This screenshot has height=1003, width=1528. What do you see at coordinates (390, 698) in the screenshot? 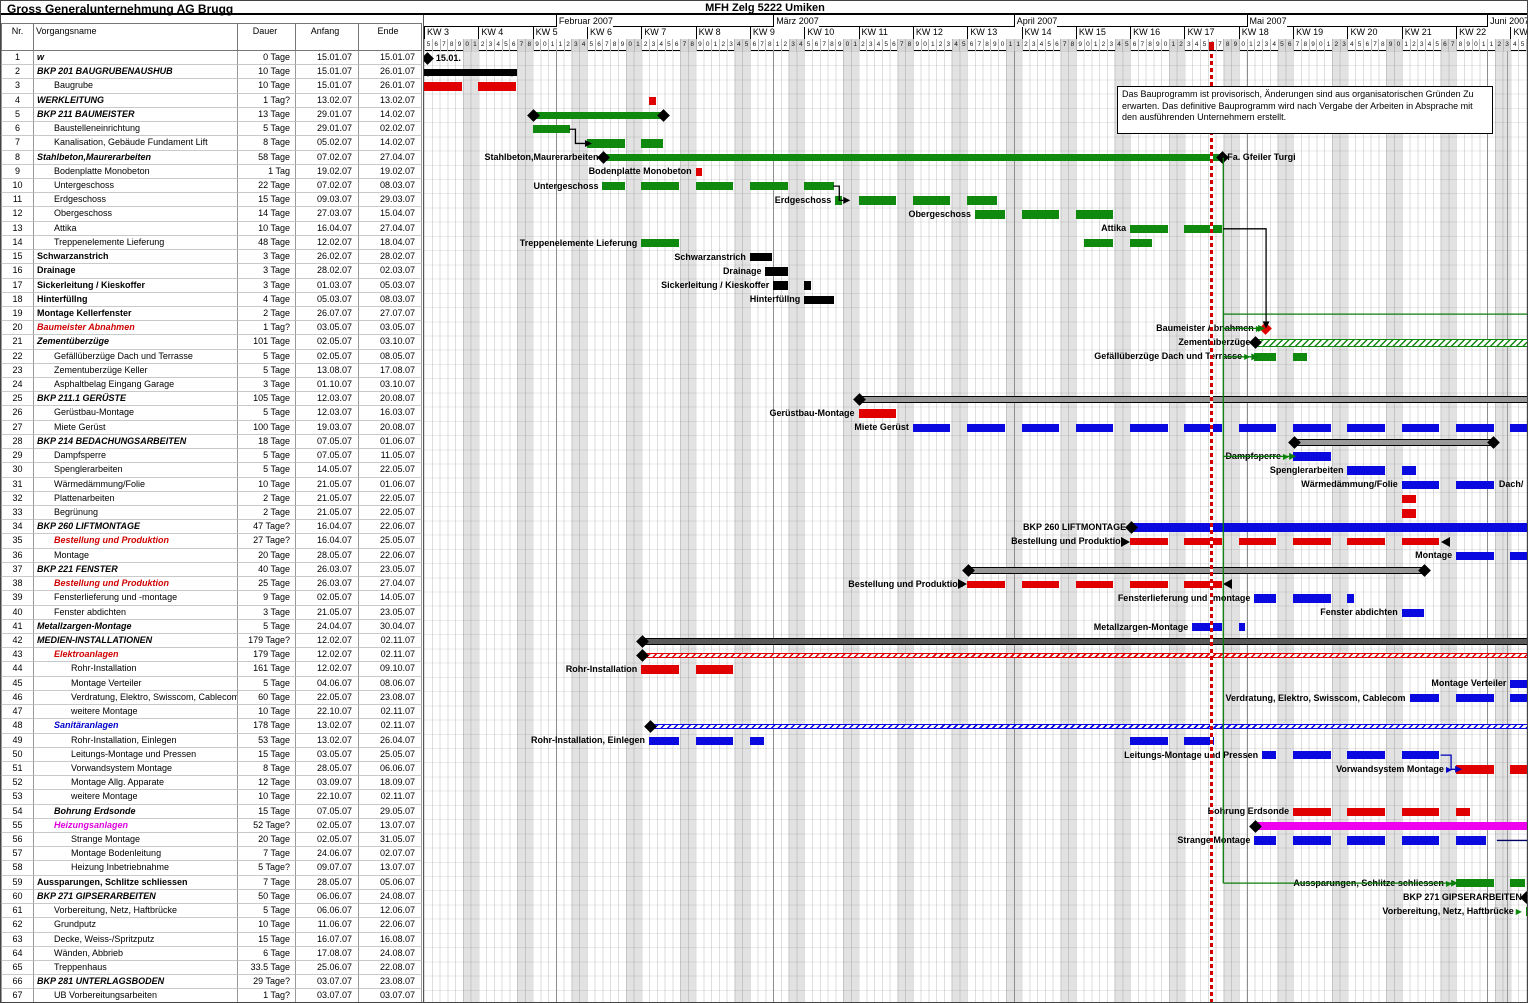
I see `task-end: 23.08.07` at bounding box center [390, 698].